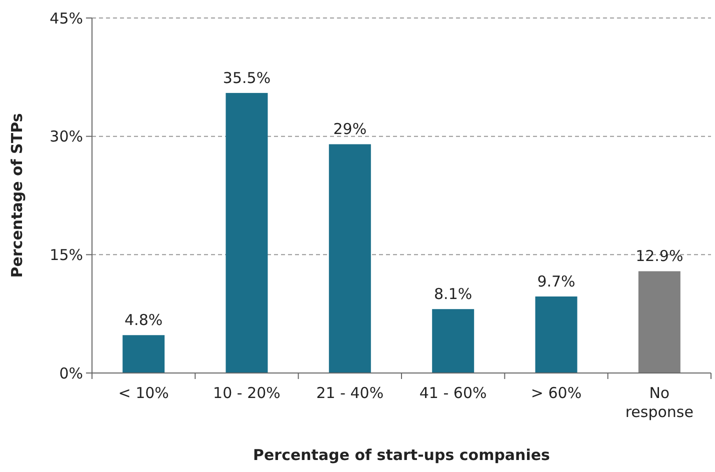 The height and width of the screenshot is (472, 715). Describe the element at coordinates (556, 281) in the screenshot. I see `data-label: 9.7%` at that location.